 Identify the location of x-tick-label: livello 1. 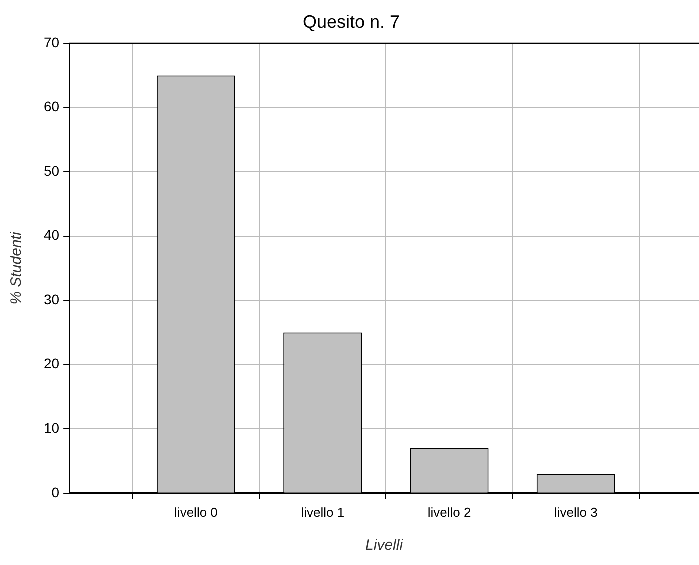
(323, 512).